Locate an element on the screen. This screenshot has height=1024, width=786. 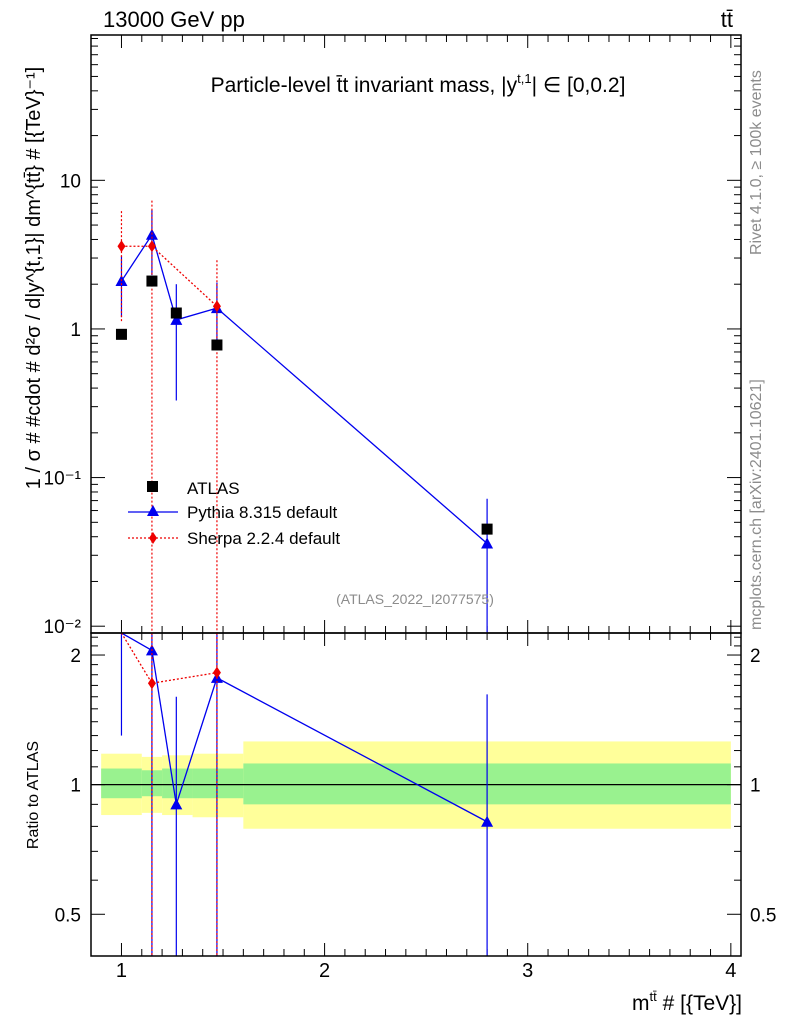
x-tick-labels: 1 2 3 4 is located at coordinates (426, 971).